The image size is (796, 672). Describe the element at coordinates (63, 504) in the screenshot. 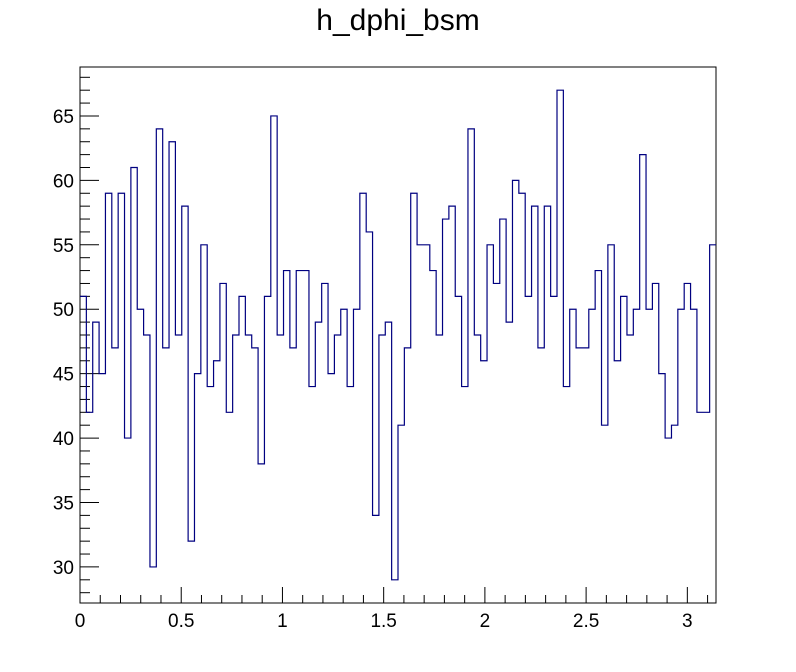

I see `y-tick-label: 35` at that location.